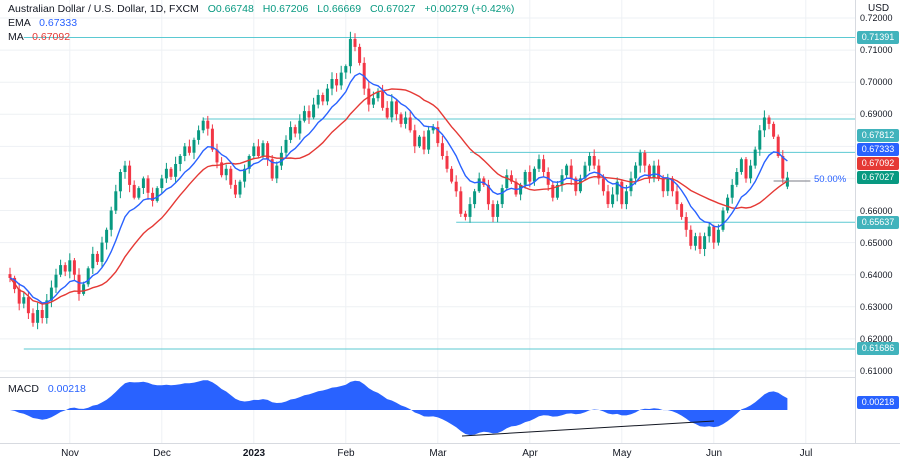  I want to click on level-price-badge: 0.61686, so click(878, 348).